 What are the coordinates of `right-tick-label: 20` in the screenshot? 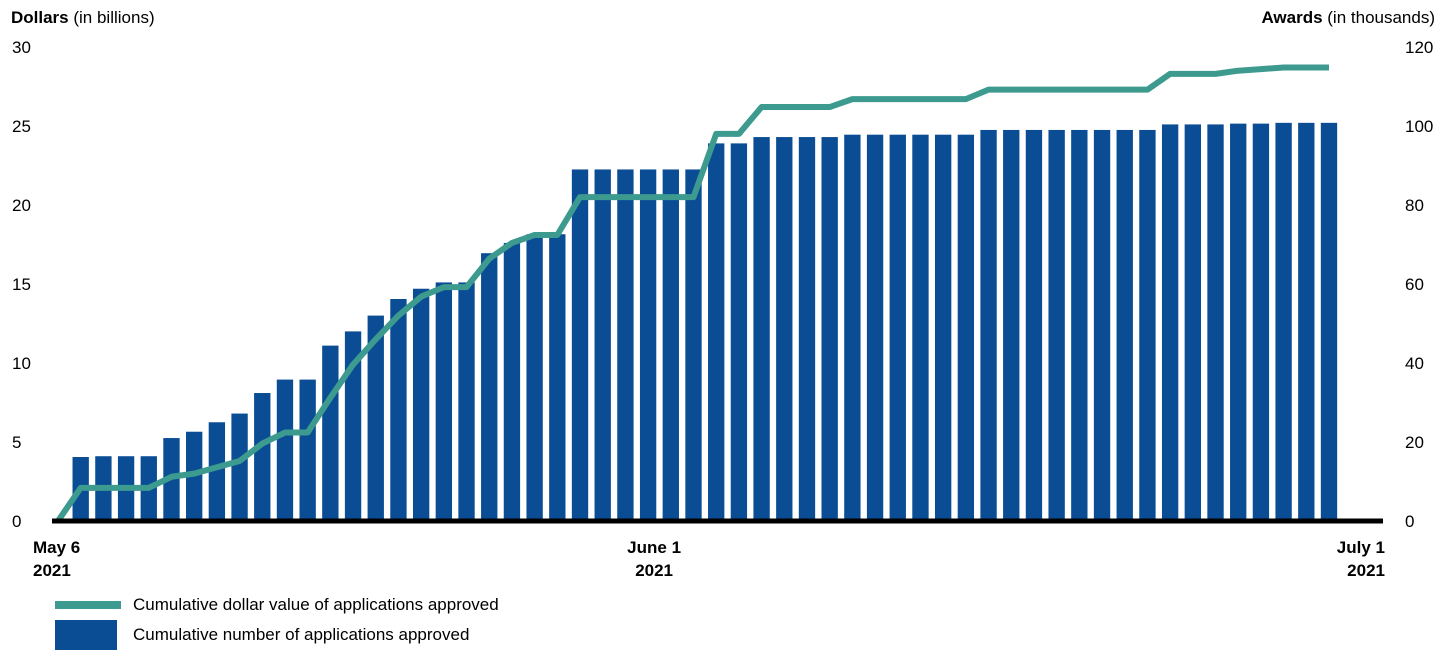 It's located at (1414, 442).